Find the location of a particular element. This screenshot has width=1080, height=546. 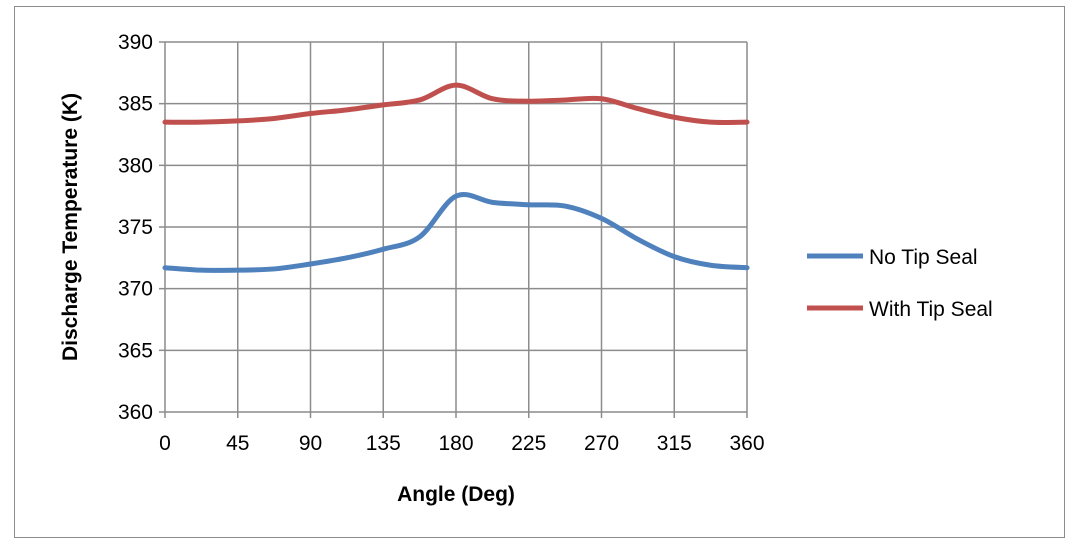

x-tick-label: 270 is located at coordinates (601, 443).